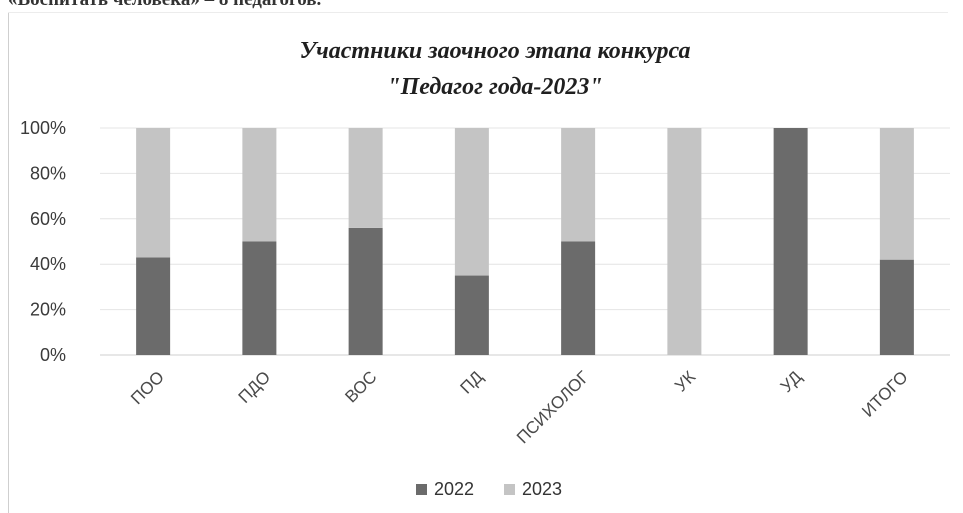  I want to click on y-tick-label: 0%, so click(53, 355).